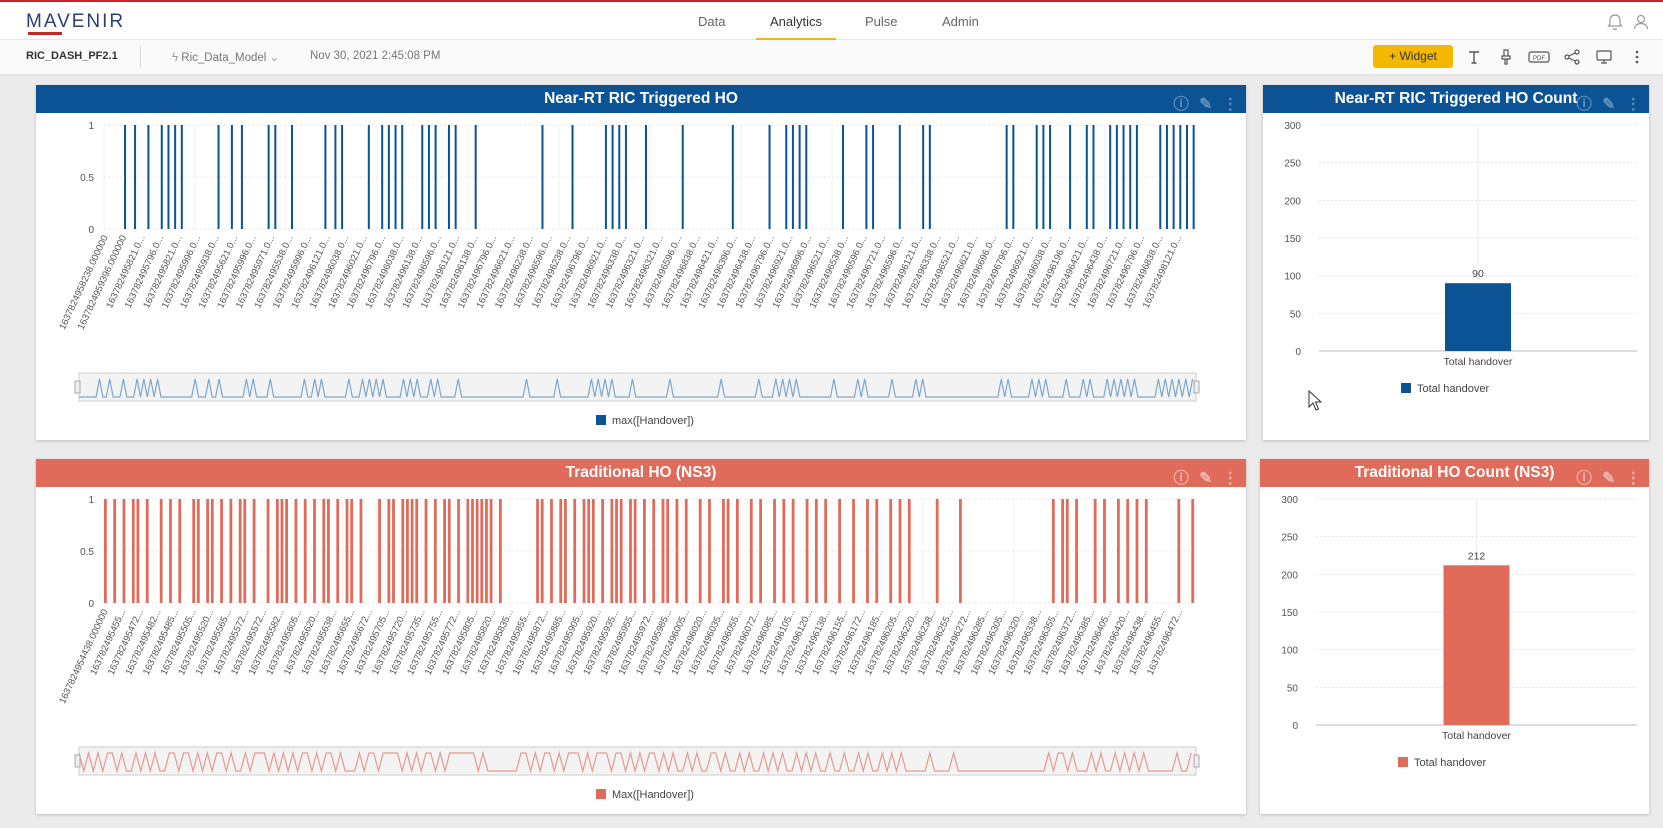 This screenshot has width=1663, height=828. Describe the element at coordinates (1289, 500) in the screenshot. I see `y-tick-label: 300` at that location.